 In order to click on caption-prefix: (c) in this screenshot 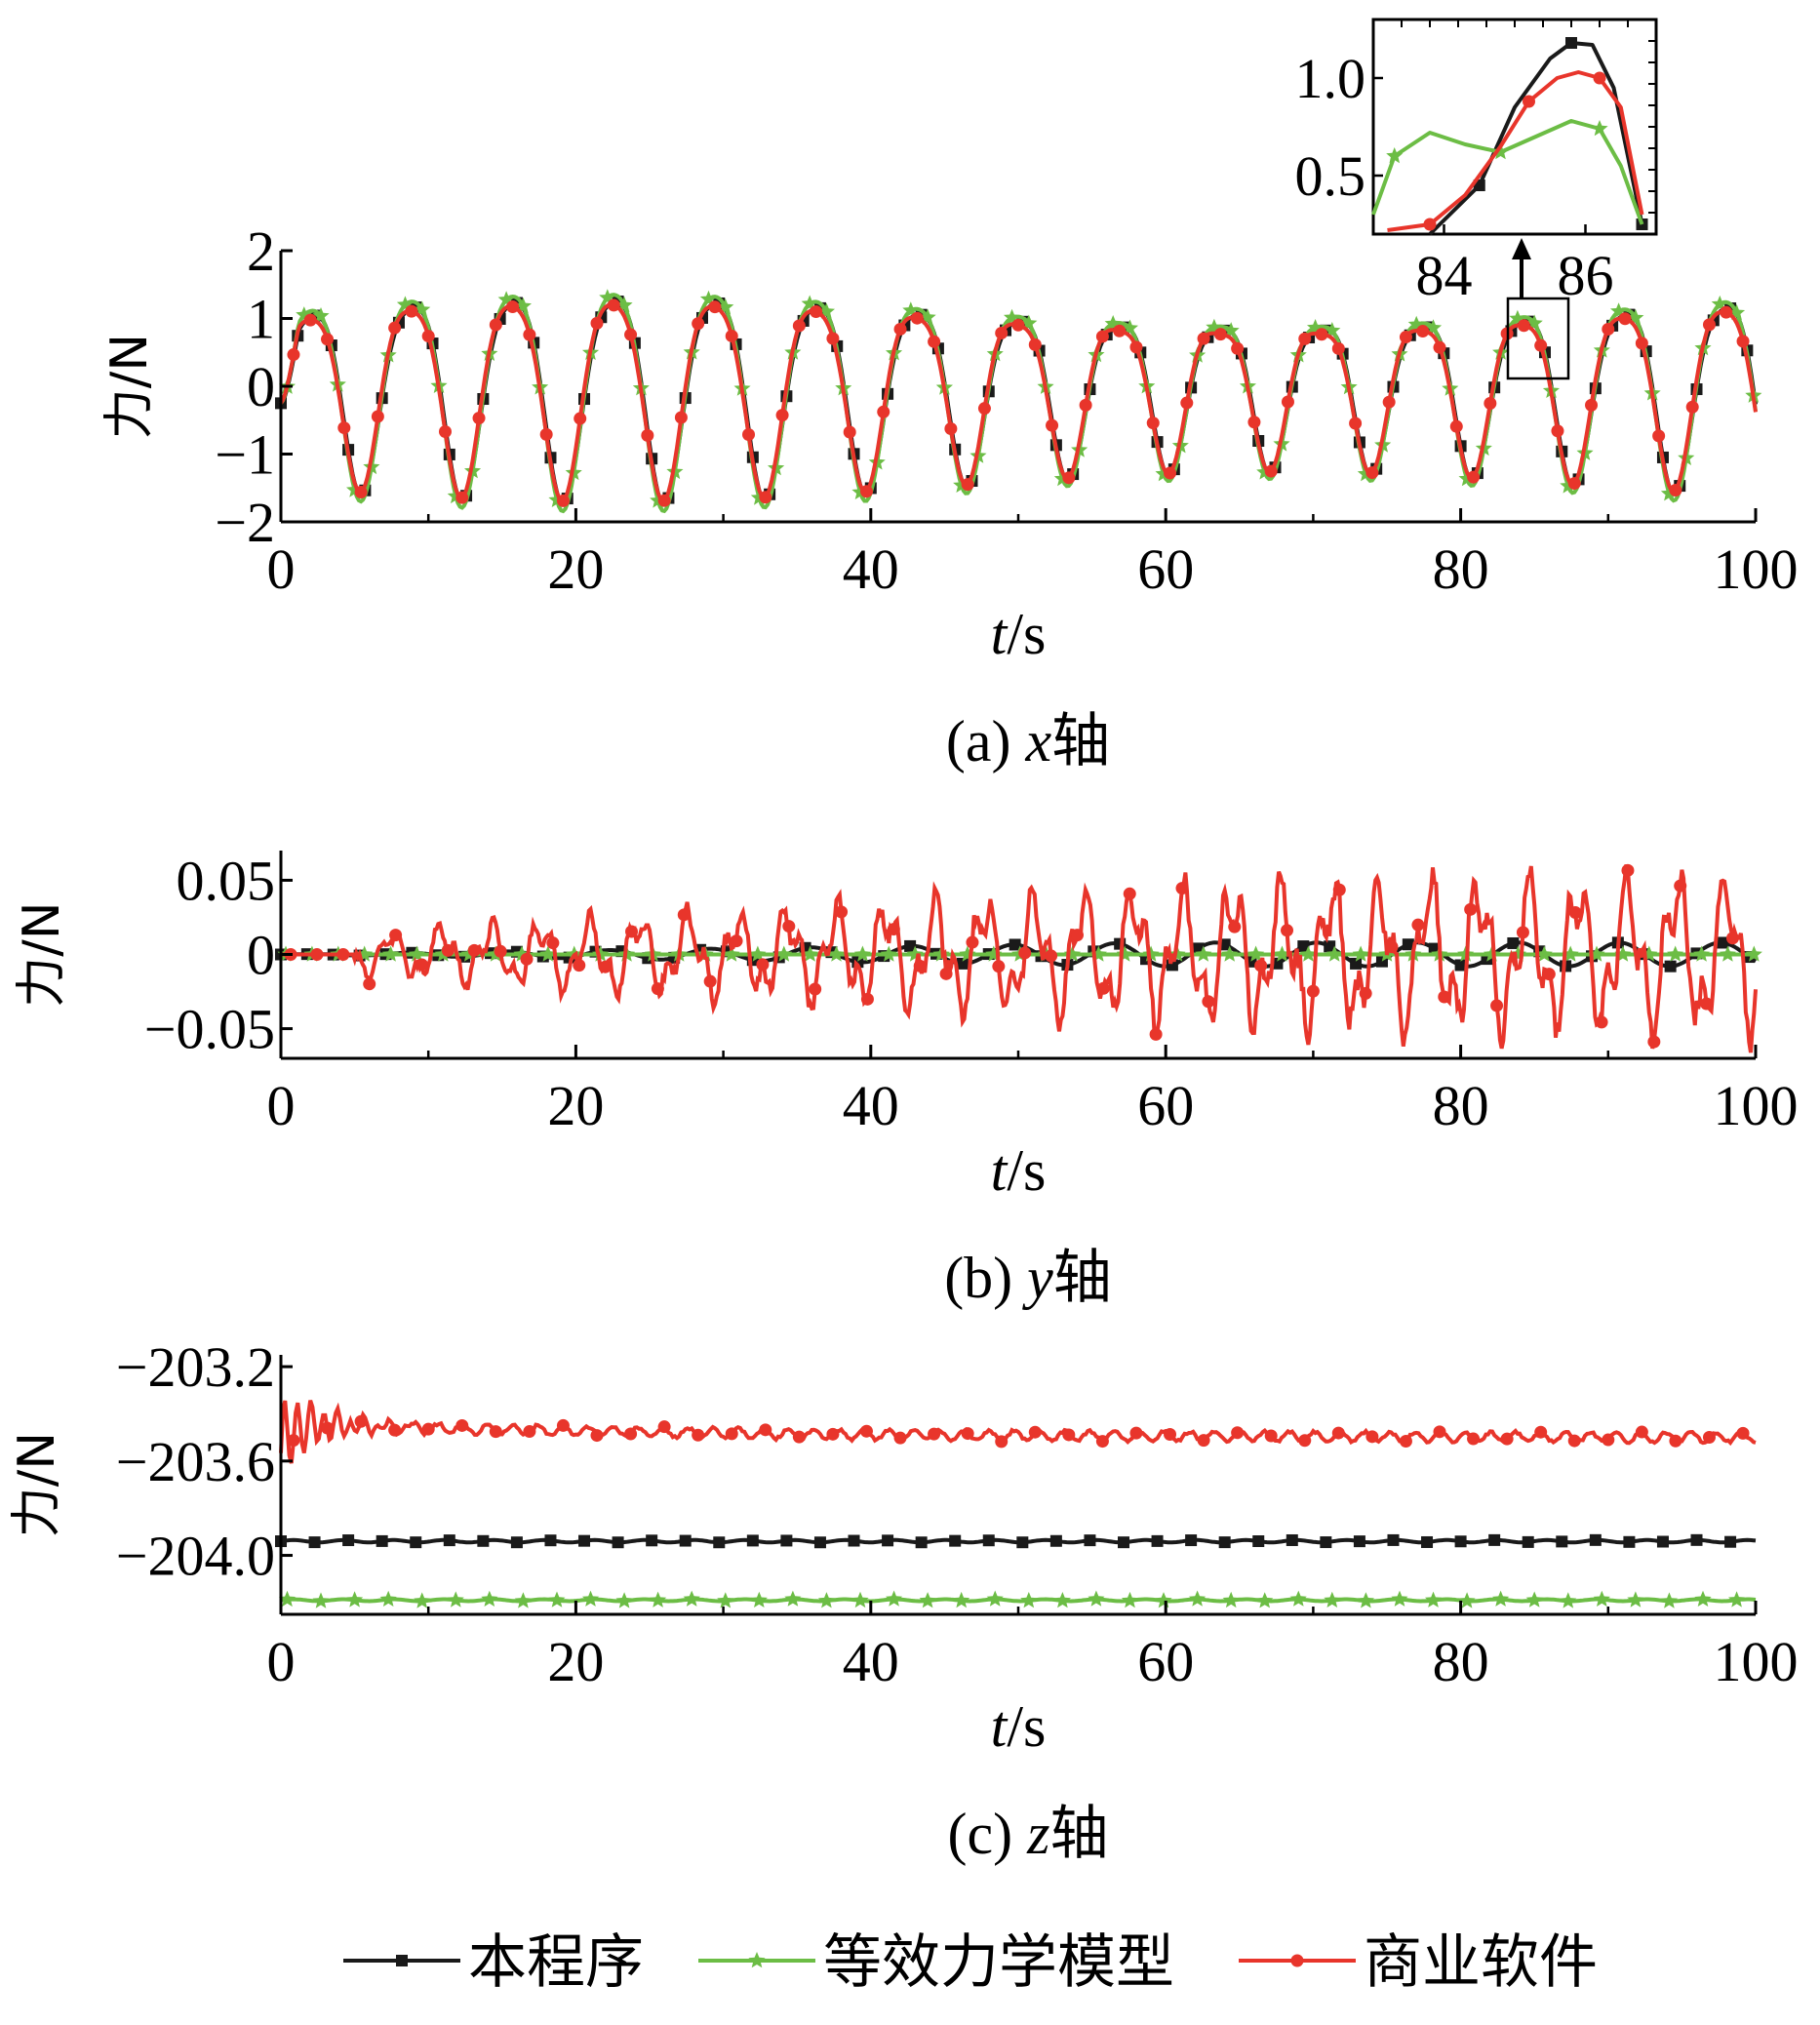, I will do `click(988, 1834)`.